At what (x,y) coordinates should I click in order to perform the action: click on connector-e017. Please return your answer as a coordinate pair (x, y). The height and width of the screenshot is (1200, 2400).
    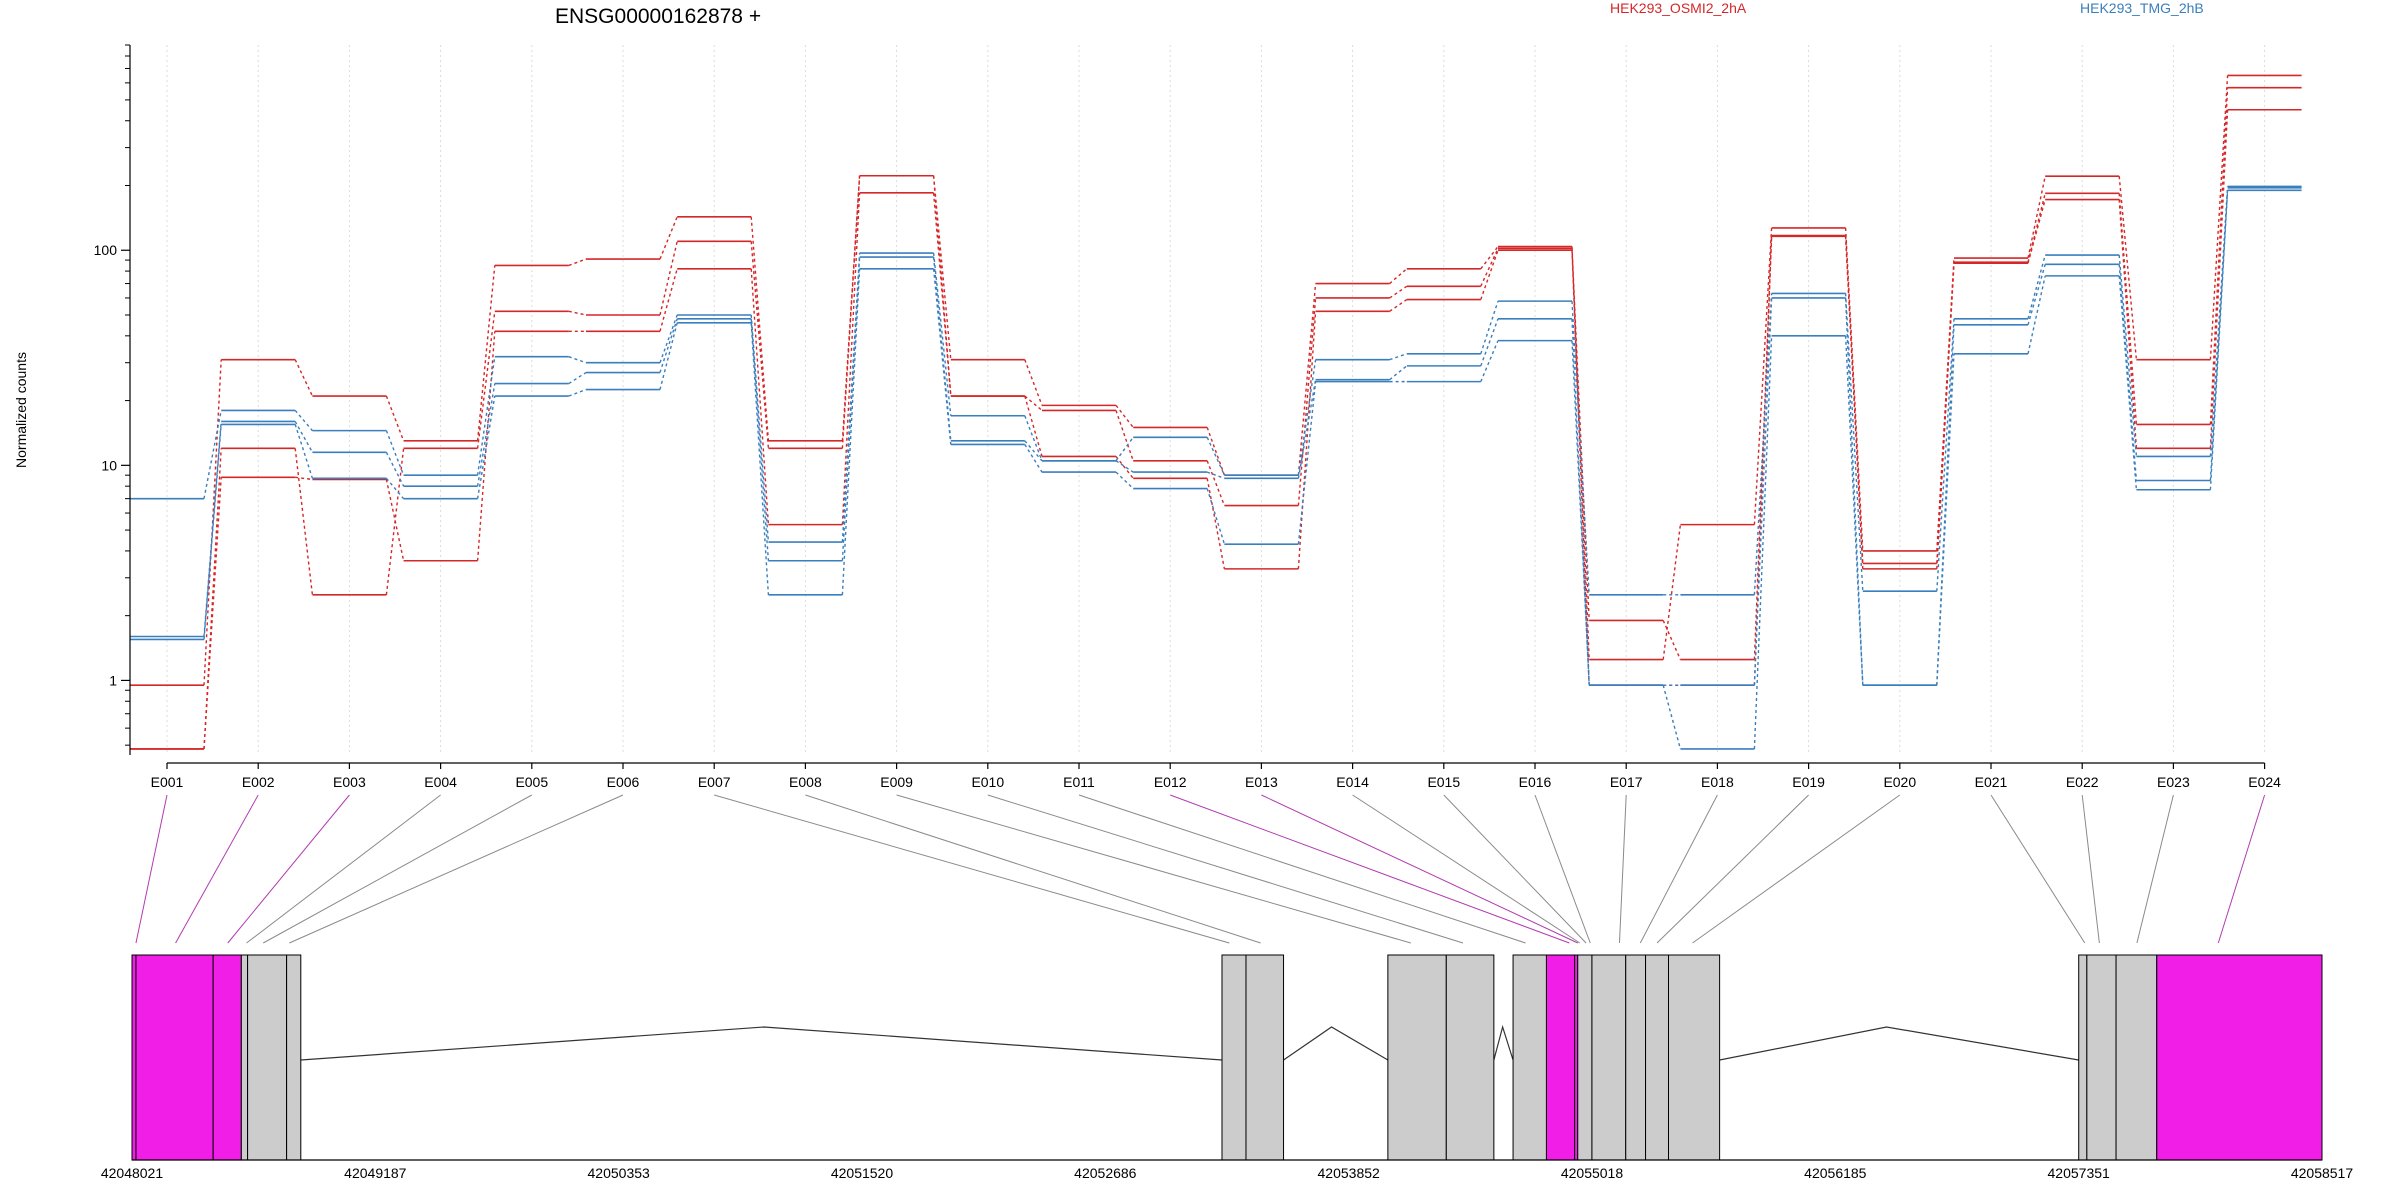
    Looking at the image, I should click on (1622, 869).